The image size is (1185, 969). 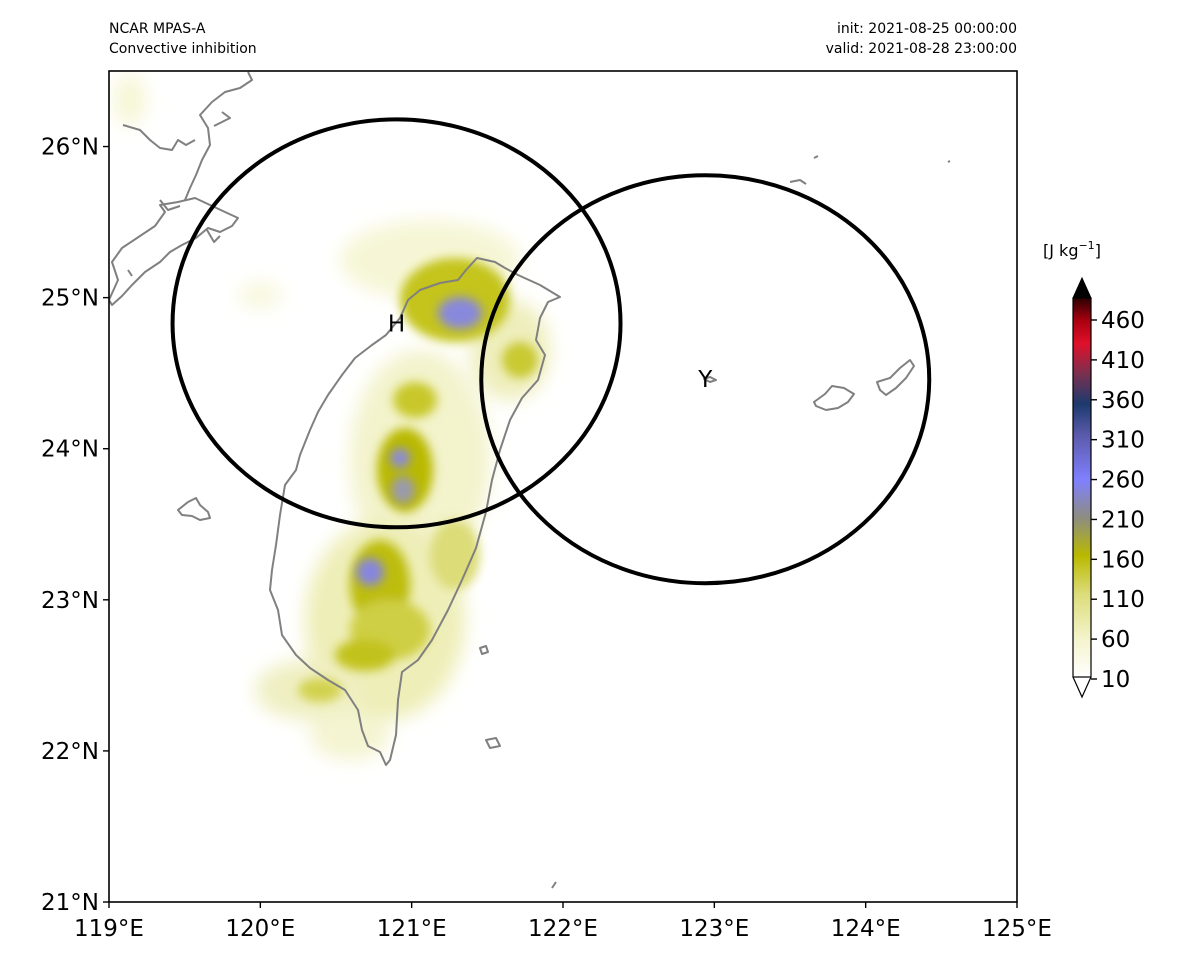 I want to click on coastal-islets, so click(x=176, y=194).